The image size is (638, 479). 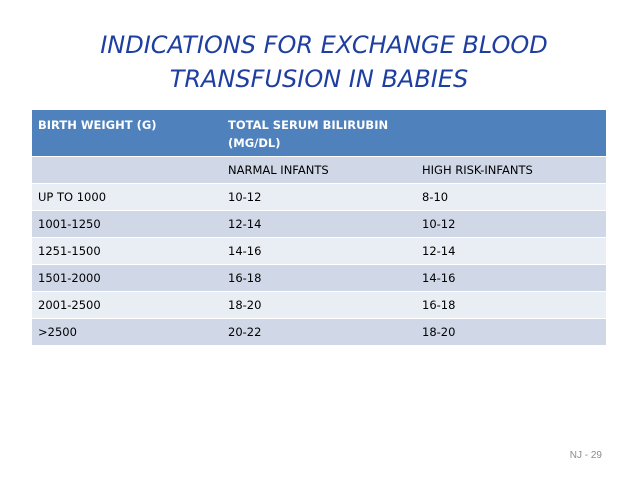 What do you see at coordinates (511, 278) in the screenshot?
I see `cell-high-risk: 14-16` at bounding box center [511, 278].